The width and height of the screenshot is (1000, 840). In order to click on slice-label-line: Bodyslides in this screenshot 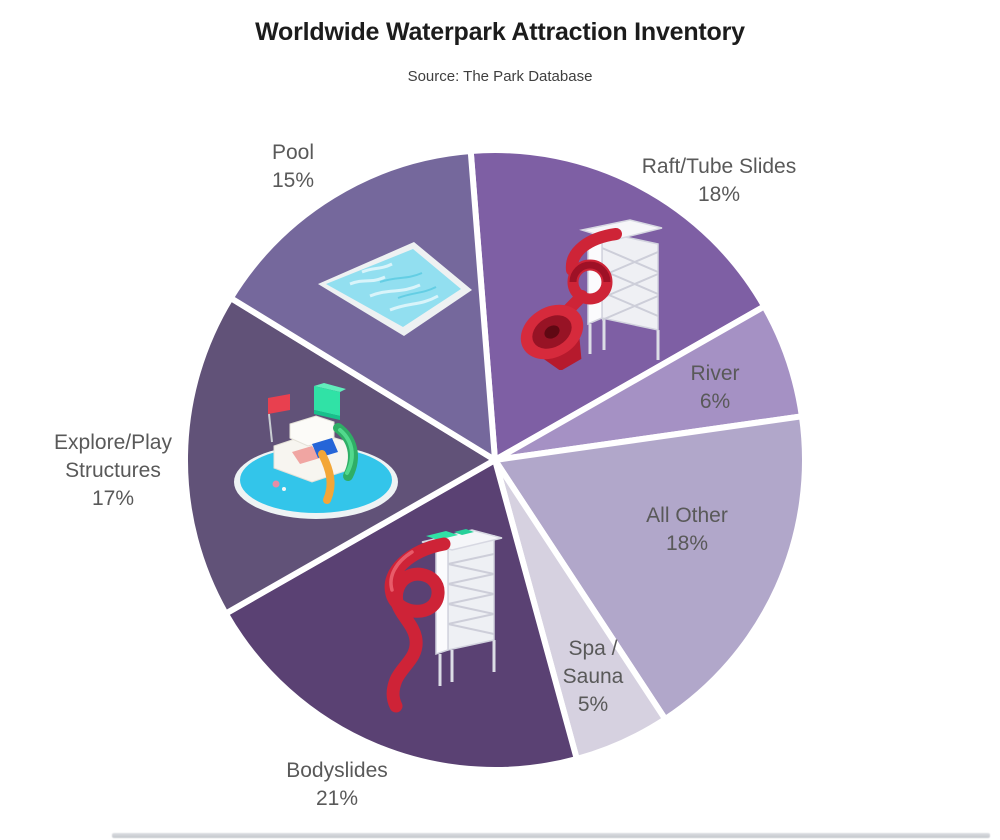, I will do `click(337, 770)`.